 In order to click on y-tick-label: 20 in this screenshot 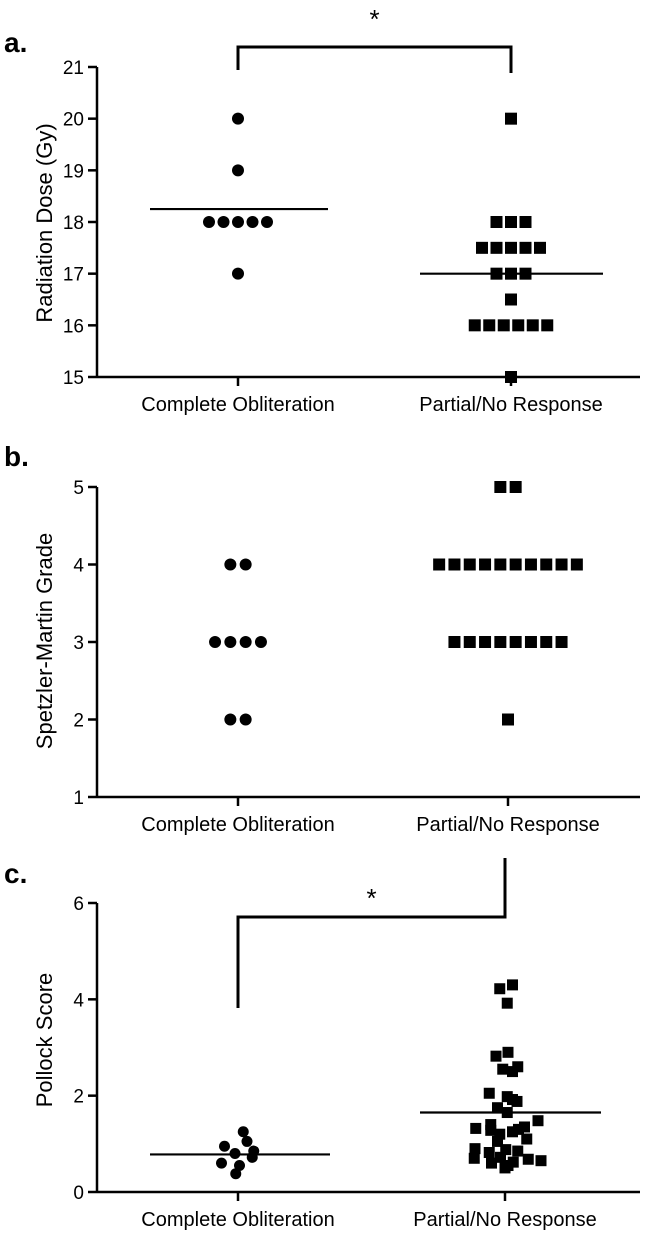, I will do `click(73, 120)`.